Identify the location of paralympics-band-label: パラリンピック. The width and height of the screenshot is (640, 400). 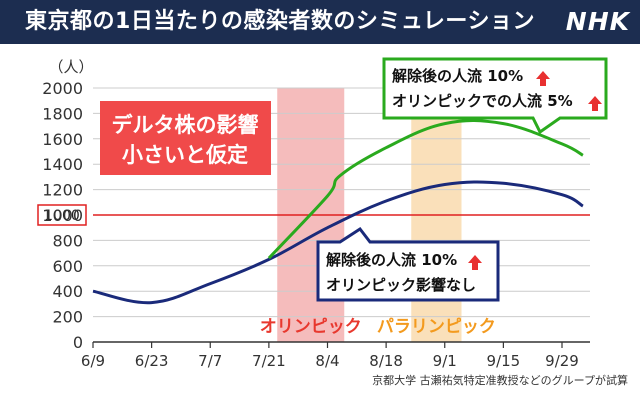
(436, 327).